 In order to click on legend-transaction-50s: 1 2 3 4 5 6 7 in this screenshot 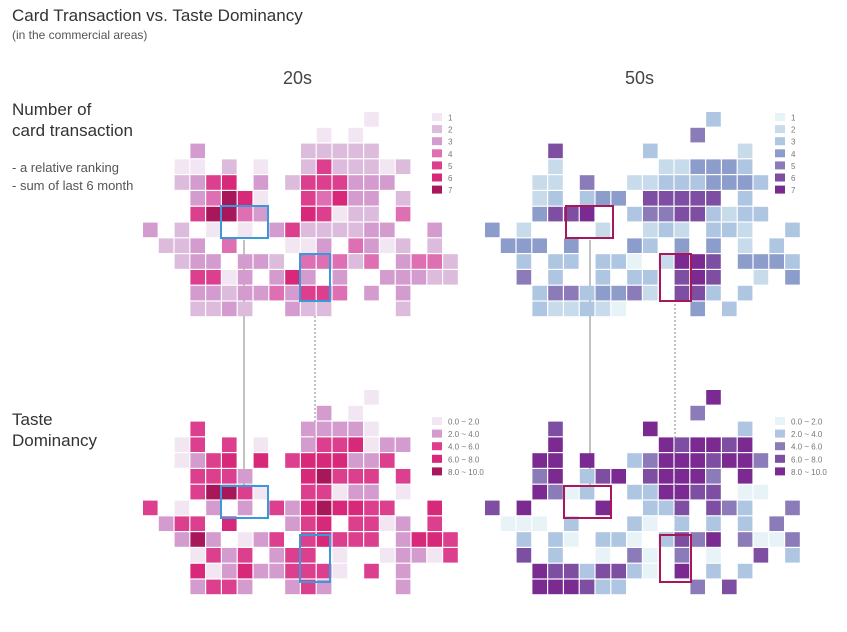, I will do `click(785, 154)`.